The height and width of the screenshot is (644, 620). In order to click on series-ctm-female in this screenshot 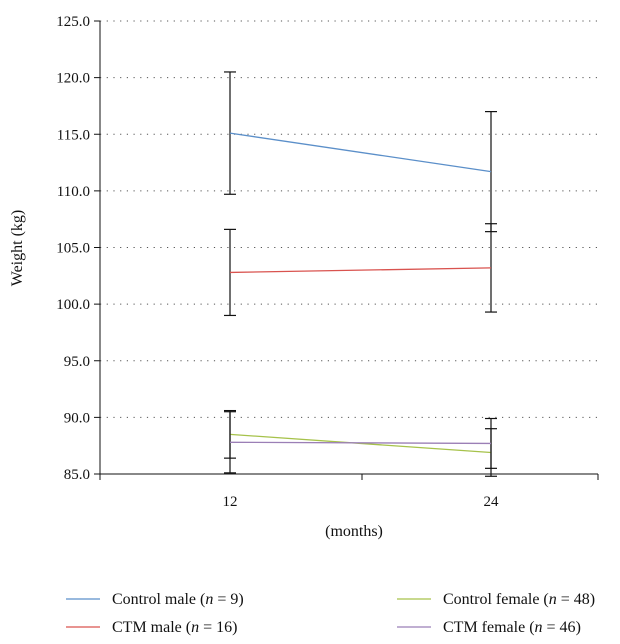, I will do `click(360, 442)`.